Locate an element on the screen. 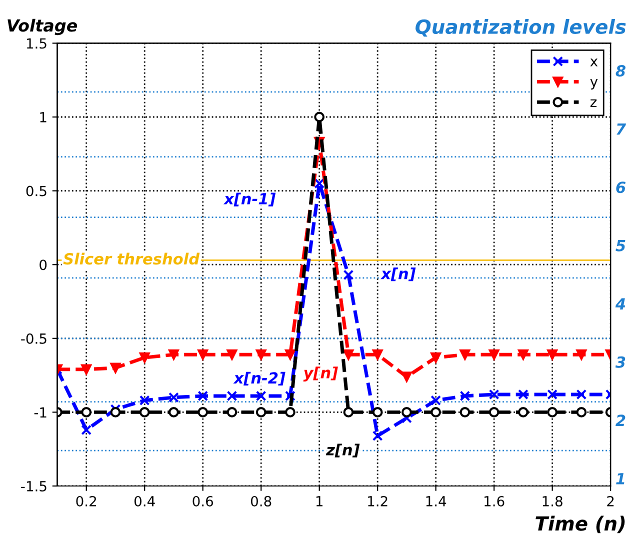 The width and height of the screenshot is (636, 540). legend-label: y is located at coordinates (594, 84).